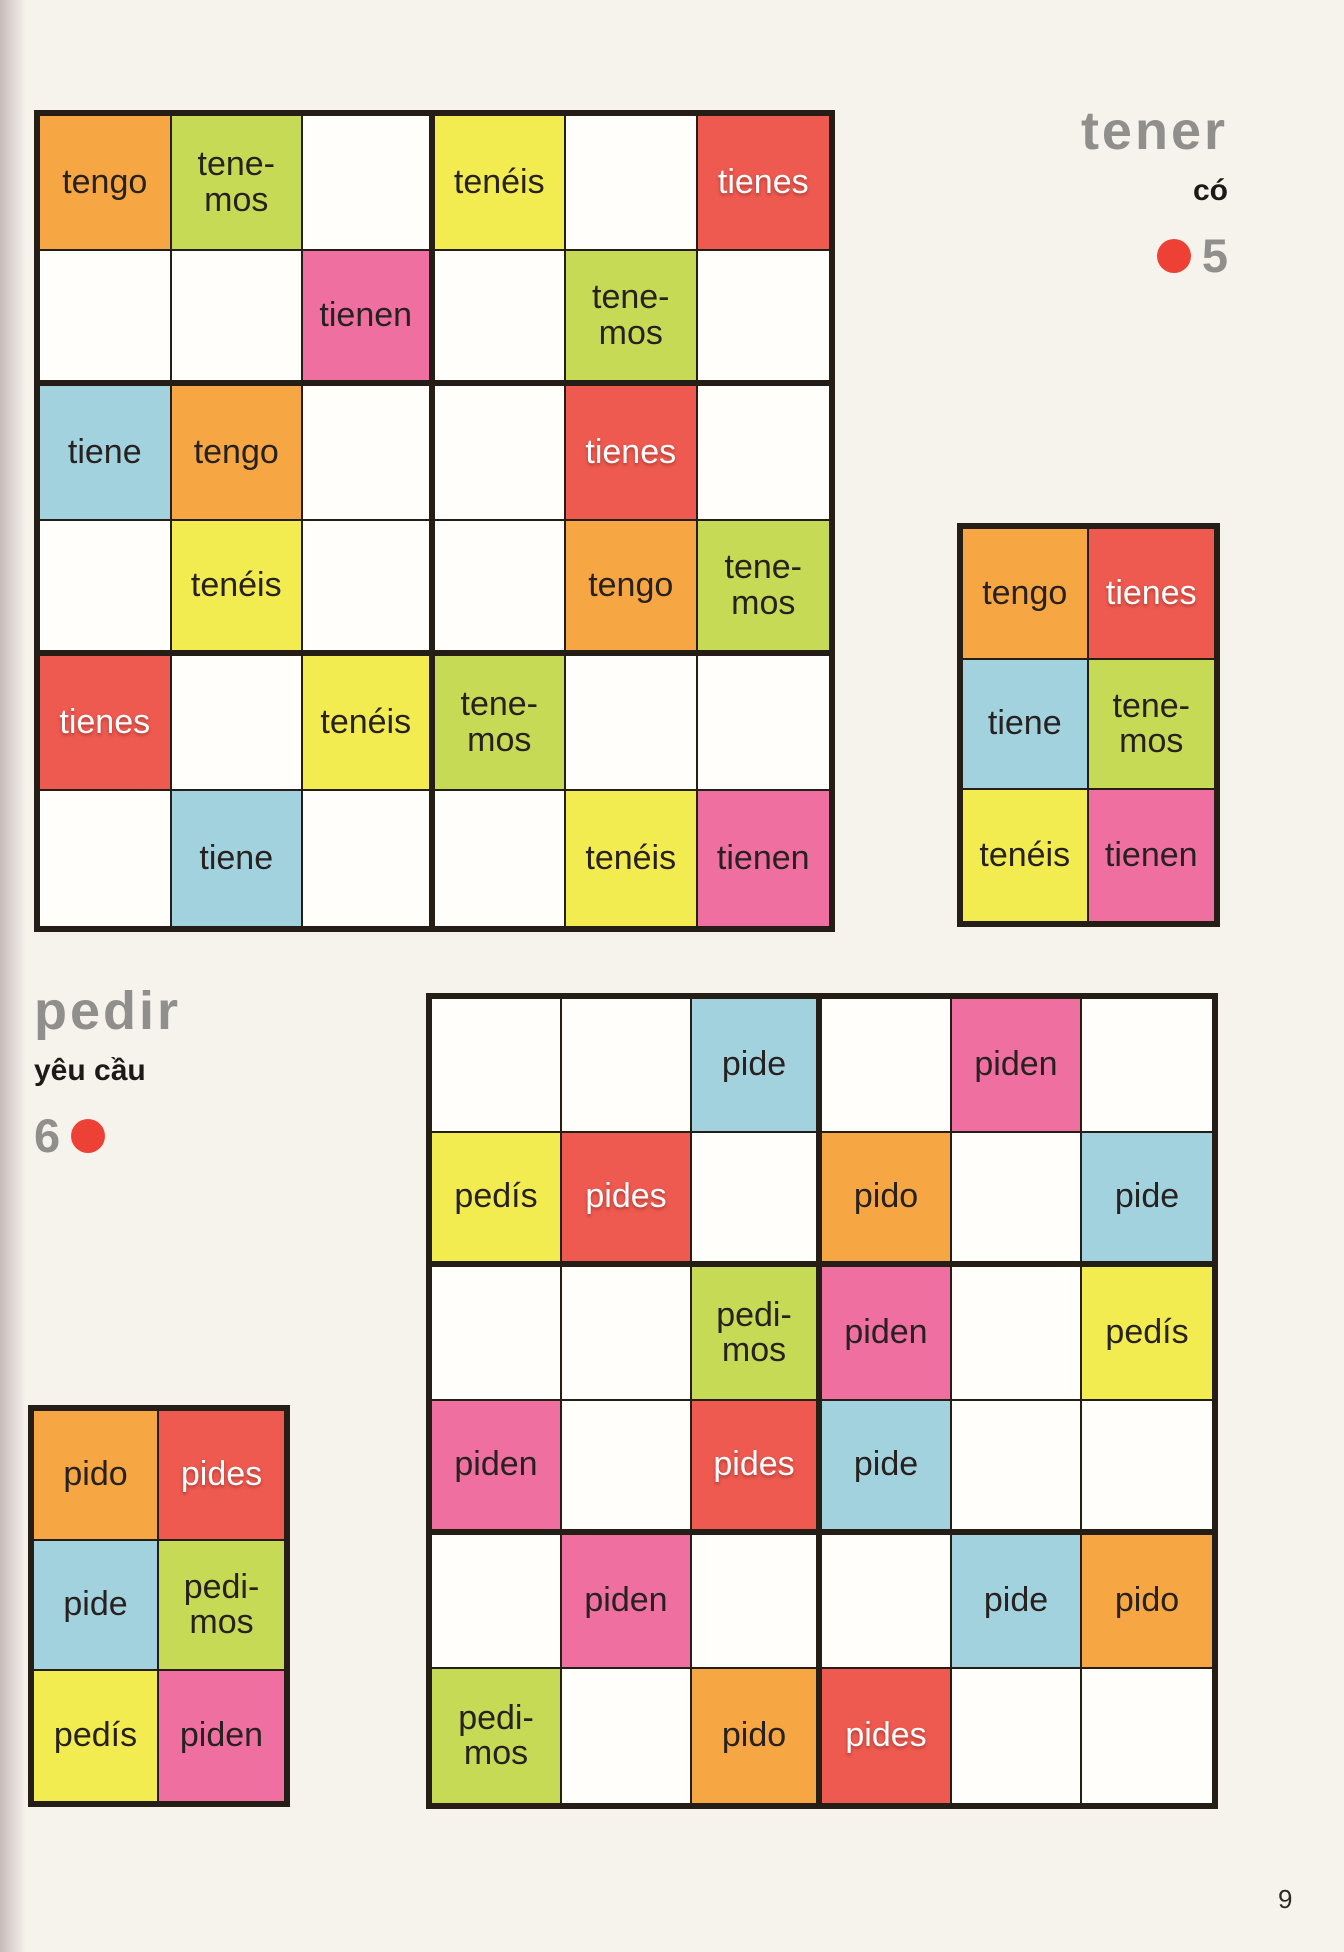 This screenshot has width=1344, height=1952. Describe the element at coordinates (500, 723) in the screenshot. I see `tener-large-cell-r5c4: tene- mos` at that location.